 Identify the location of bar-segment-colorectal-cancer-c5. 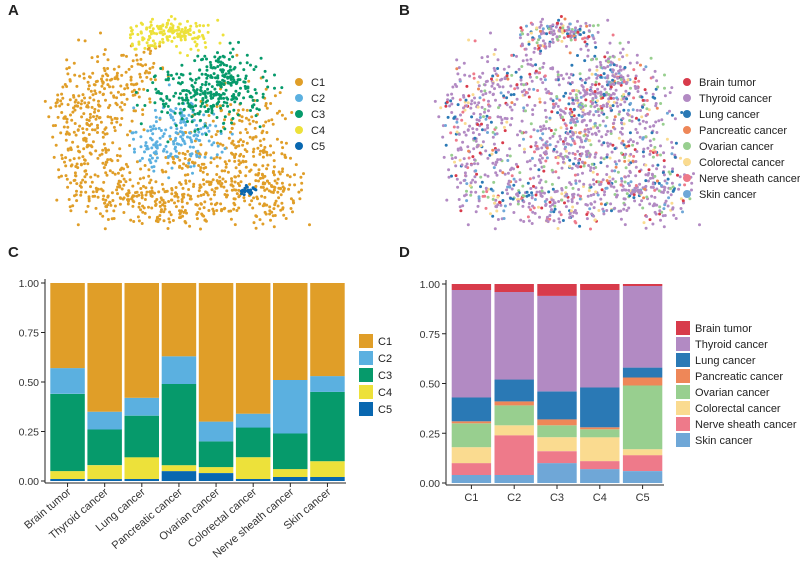
(253, 480).